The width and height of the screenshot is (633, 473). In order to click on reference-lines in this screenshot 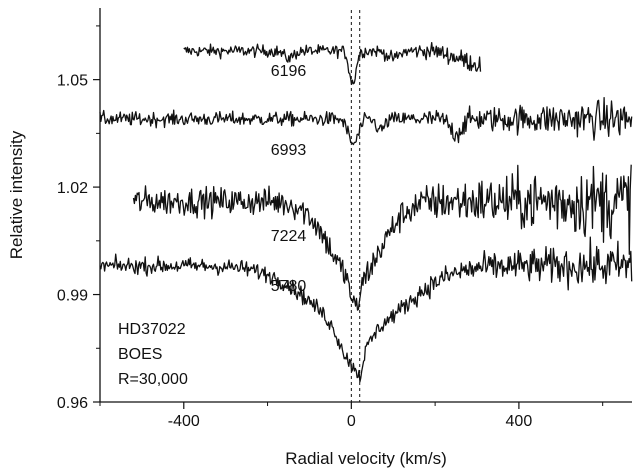, I will do `click(355, 206)`.